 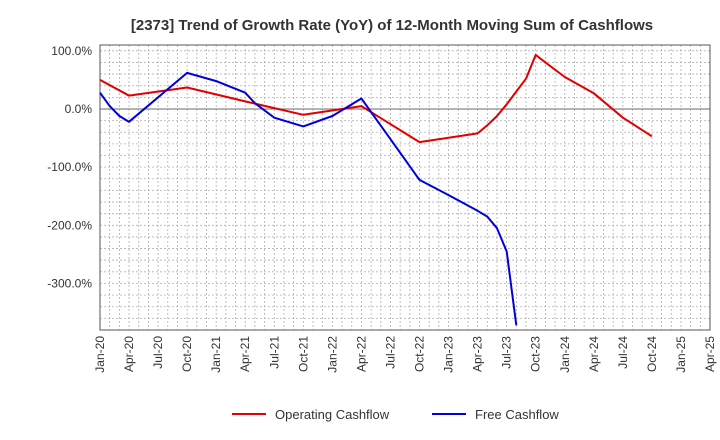 I want to click on x-tick-label: Jan-24, so click(x=565, y=354).